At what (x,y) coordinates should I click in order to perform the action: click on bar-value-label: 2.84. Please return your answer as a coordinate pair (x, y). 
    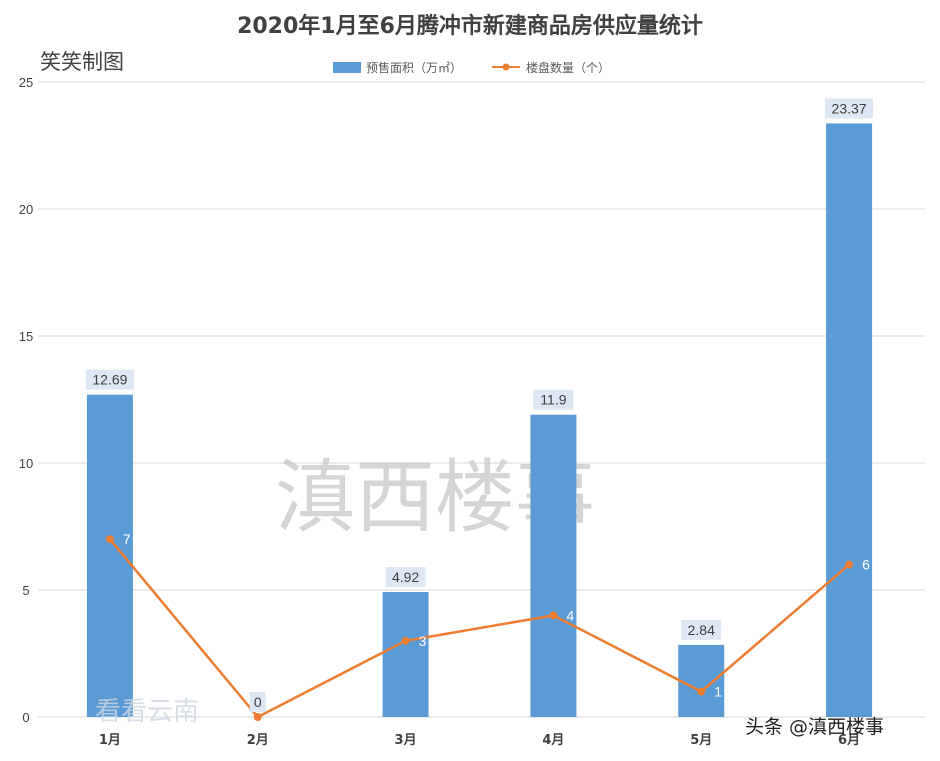
    Looking at the image, I should click on (701, 630).